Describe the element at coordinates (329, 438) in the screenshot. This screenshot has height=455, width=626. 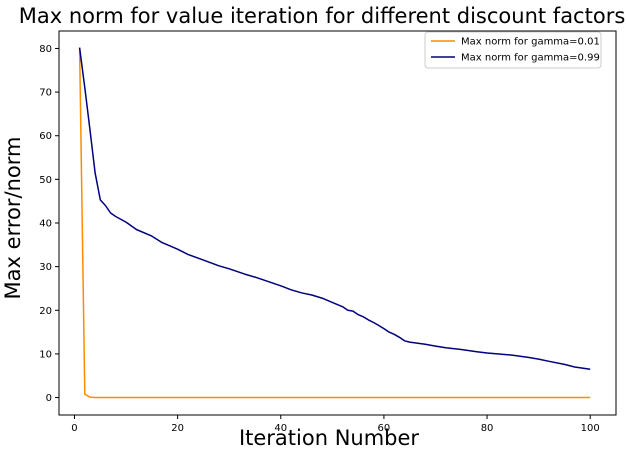
I see `x-axis-label: Iteration Number` at that location.